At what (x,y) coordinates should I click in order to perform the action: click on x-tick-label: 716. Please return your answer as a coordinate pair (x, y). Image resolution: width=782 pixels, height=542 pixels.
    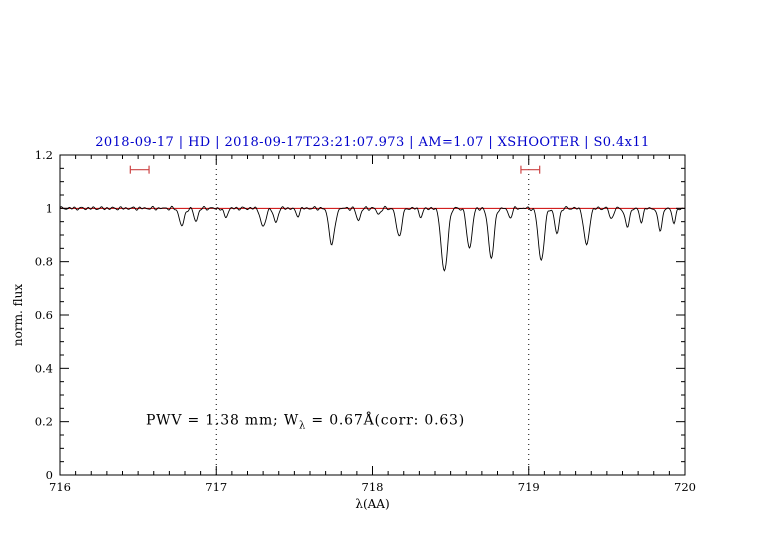
    Looking at the image, I should click on (60, 487).